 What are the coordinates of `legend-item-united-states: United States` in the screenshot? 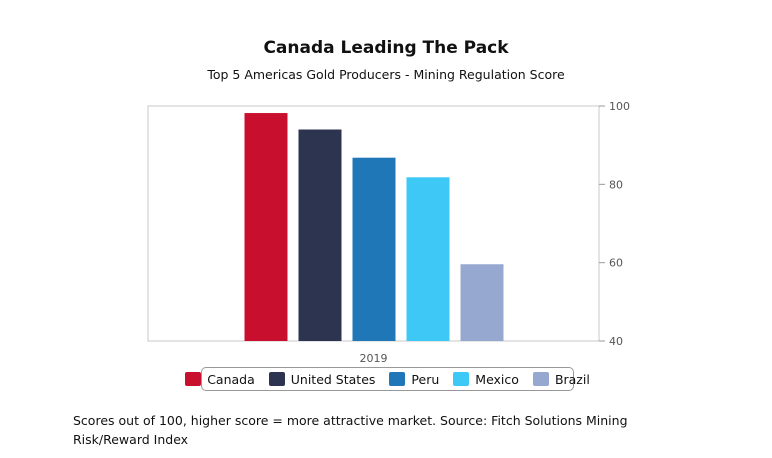 It's located at (322, 379).